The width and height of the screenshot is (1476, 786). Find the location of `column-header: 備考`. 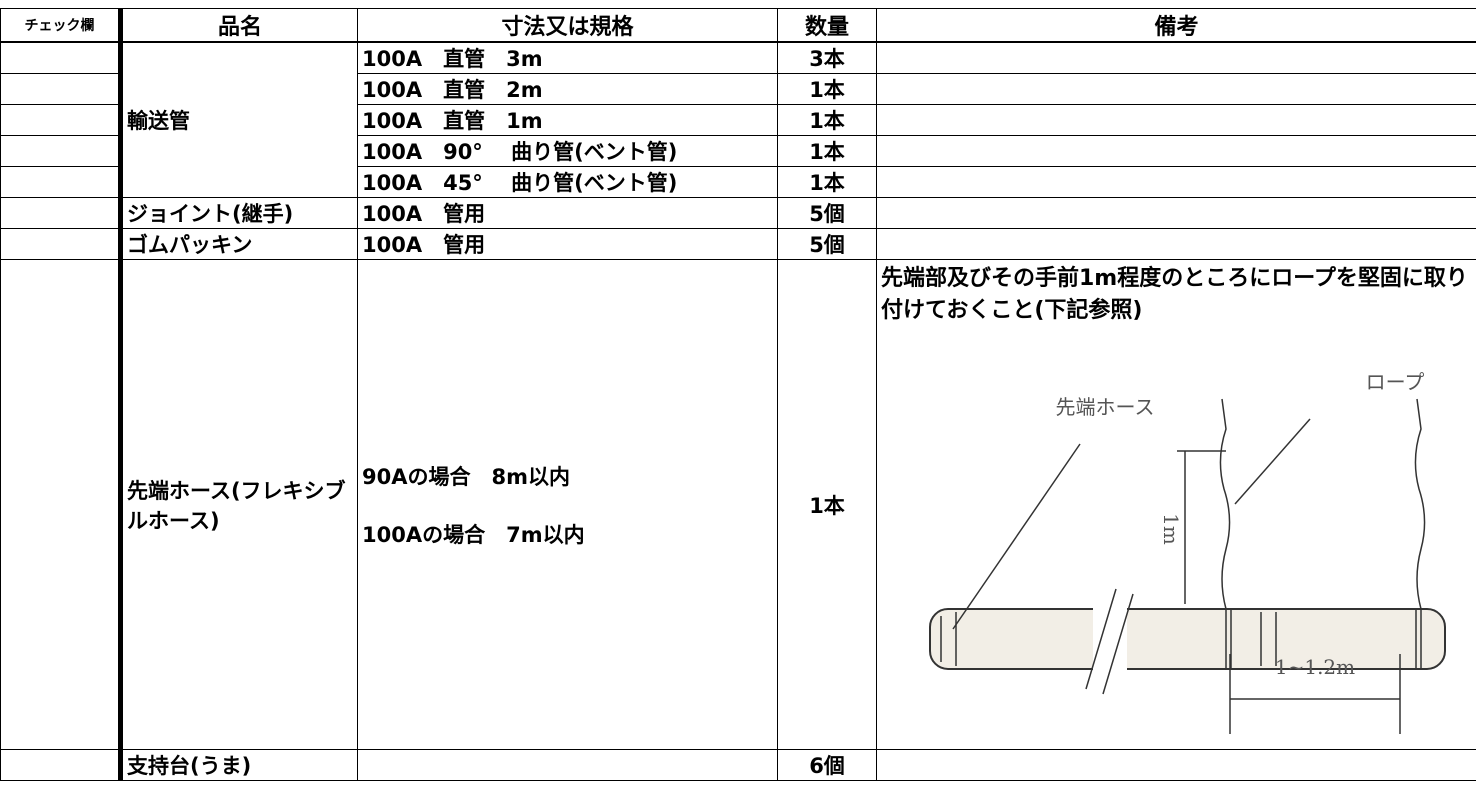

column-header: 備考 is located at coordinates (1176, 25).